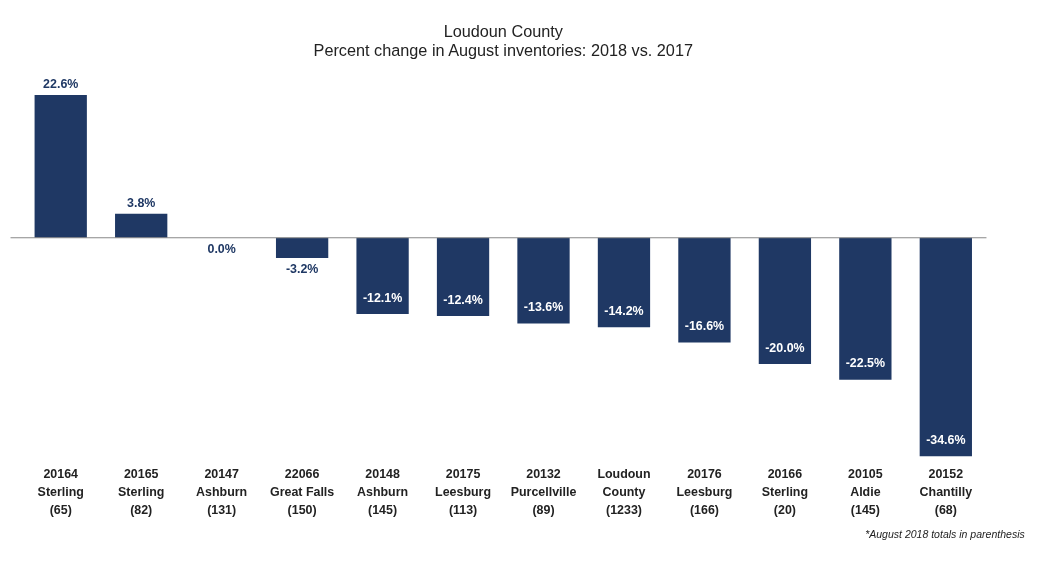 The image size is (1063, 577). What do you see at coordinates (704, 492) in the screenshot?
I see `x-tick-label: 20176 Leesburg (166)` at bounding box center [704, 492].